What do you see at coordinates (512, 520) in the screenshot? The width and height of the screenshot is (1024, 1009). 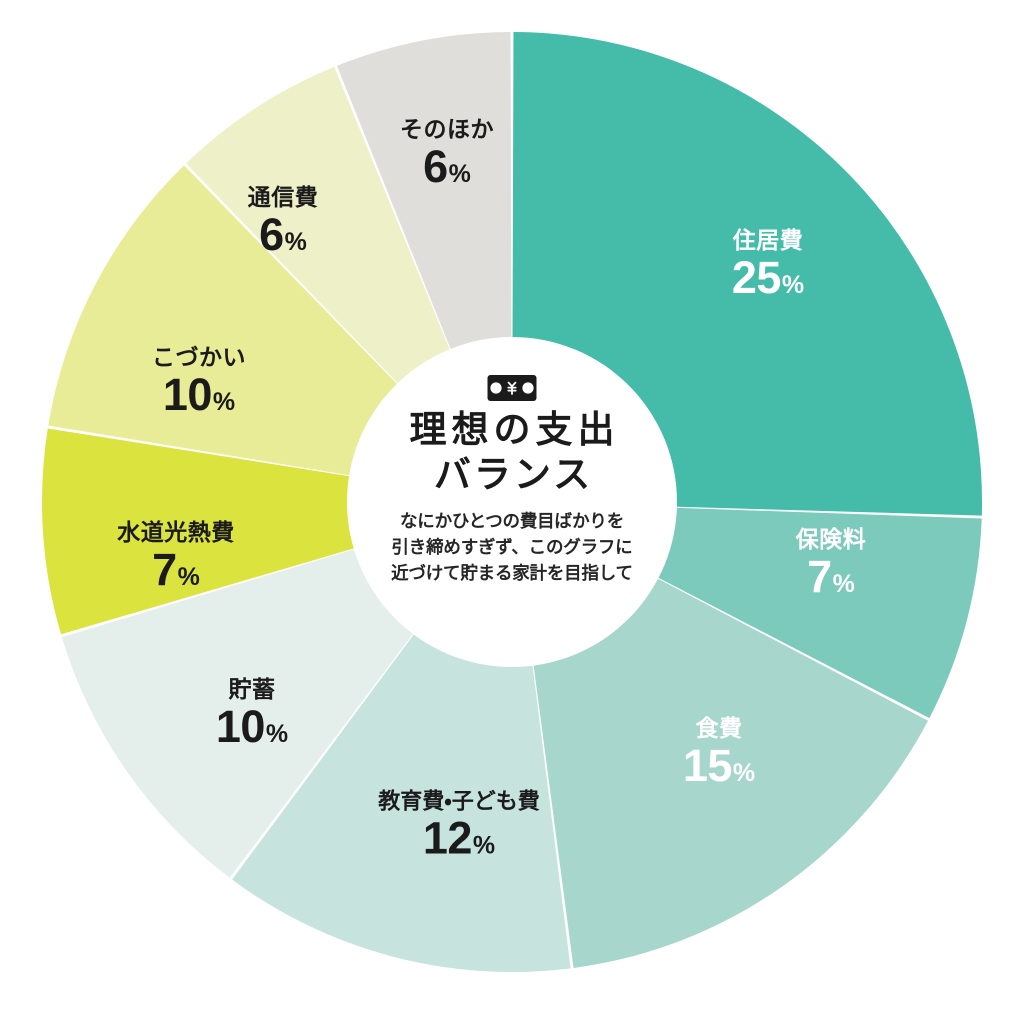 I see `chart-subtitle-line-1: なにかひとつの費目ばかりを` at bounding box center [512, 520].